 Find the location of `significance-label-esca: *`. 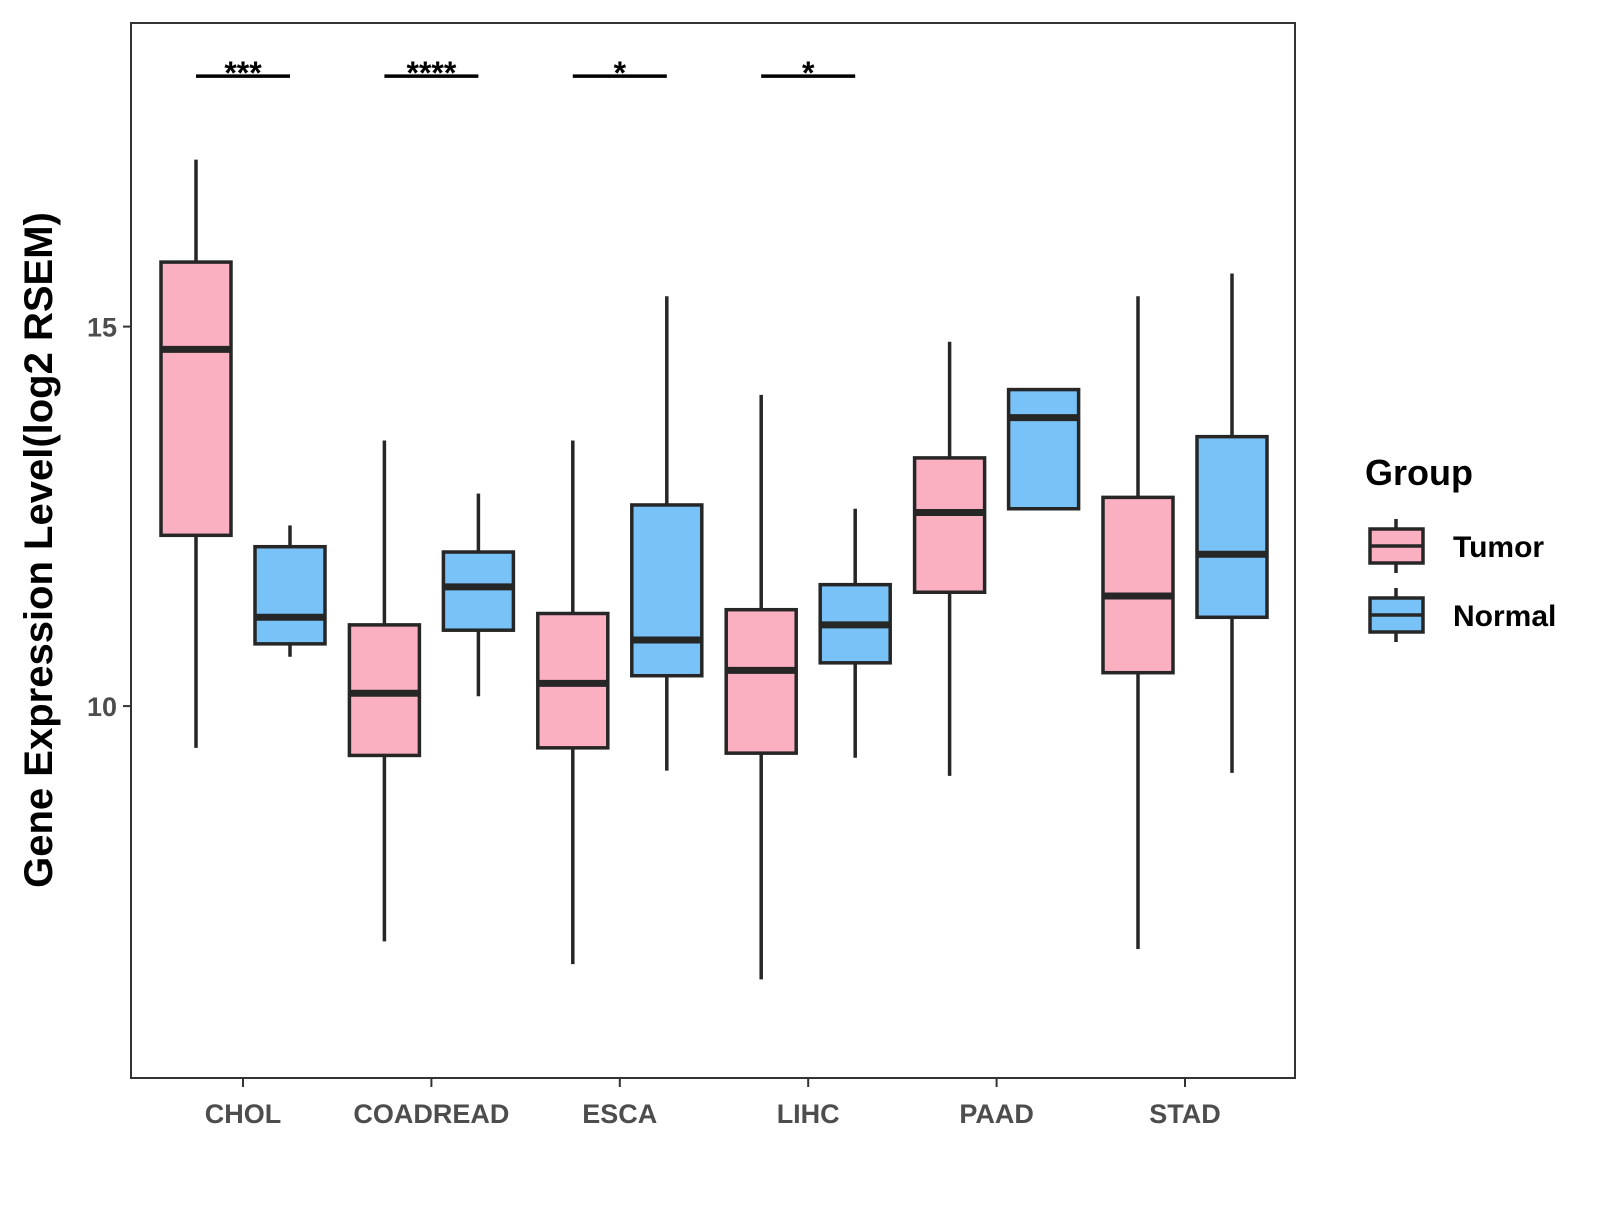

significance-label-esca: * is located at coordinates (620, 73).